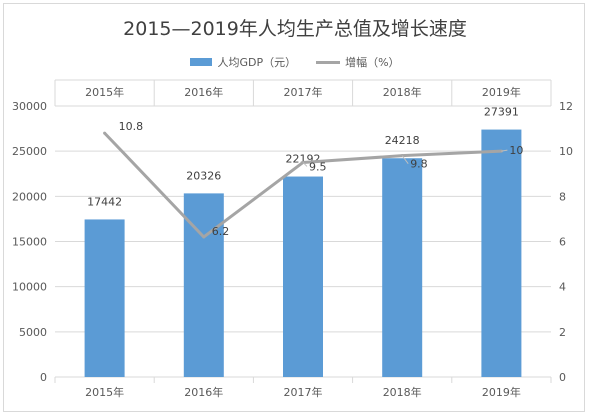  What do you see at coordinates (221, 231) in the screenshot?
I see `line-data-label: 6.2` at bounding box center [221, 231].